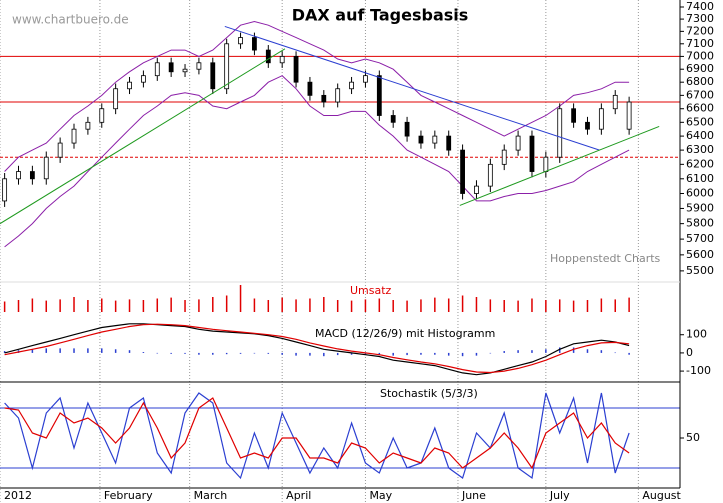 The height and width of the screenshot is (503, 723). Describe the element at coordinates (700, 163) in the screenshot. I see `y-tick-label: 6200` at that location.